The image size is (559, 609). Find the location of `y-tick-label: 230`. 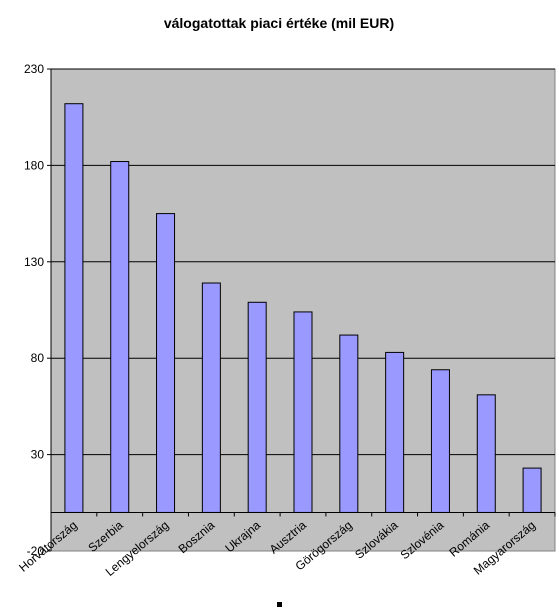

y-tick-label: 230 is located at coordinates (34, 69).